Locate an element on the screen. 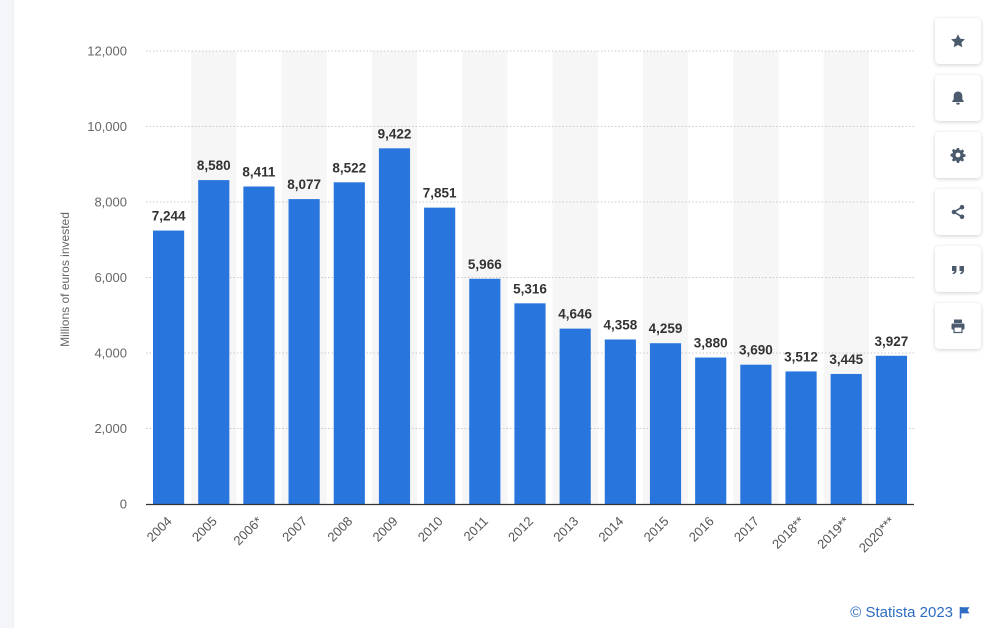  x-tick-label: 2019** is located at coordinates (833, 533).